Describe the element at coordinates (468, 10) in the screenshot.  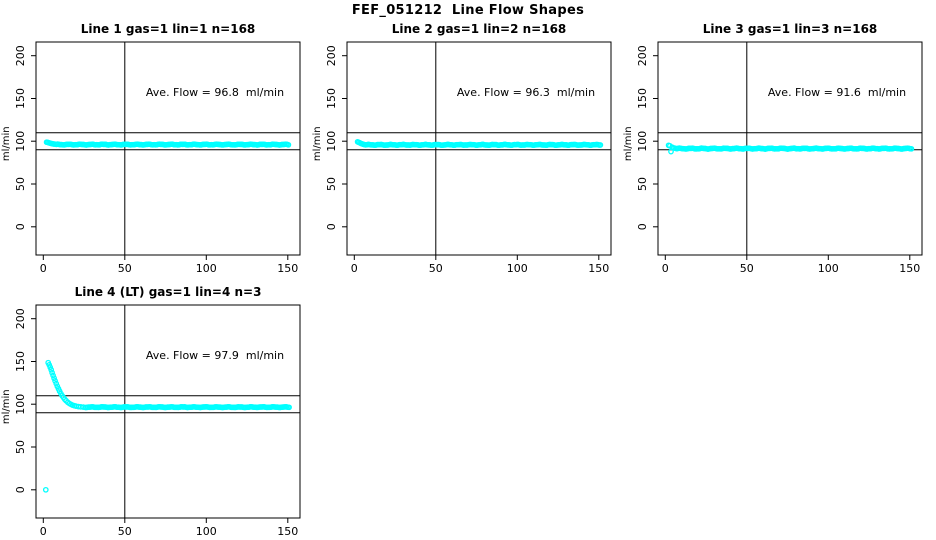
I see `figure-title: FEF_051212 Line Flow Shapes` at that location.